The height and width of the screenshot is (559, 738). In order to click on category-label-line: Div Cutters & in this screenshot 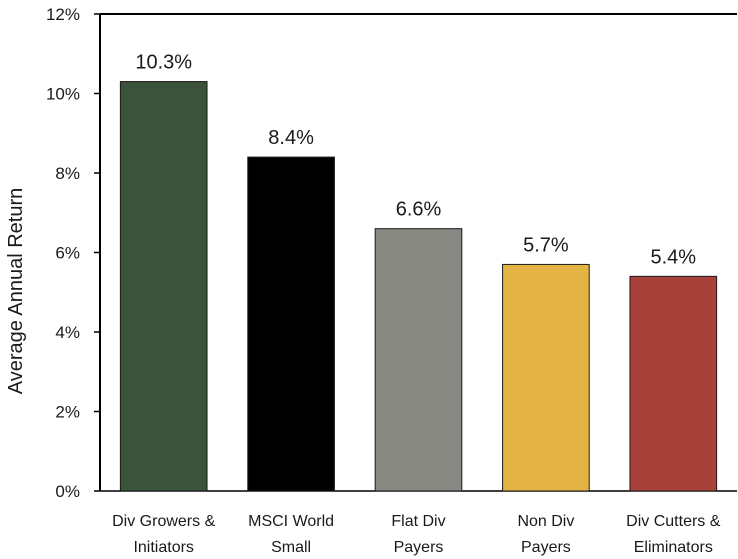, I will do `click(673, 521)`.